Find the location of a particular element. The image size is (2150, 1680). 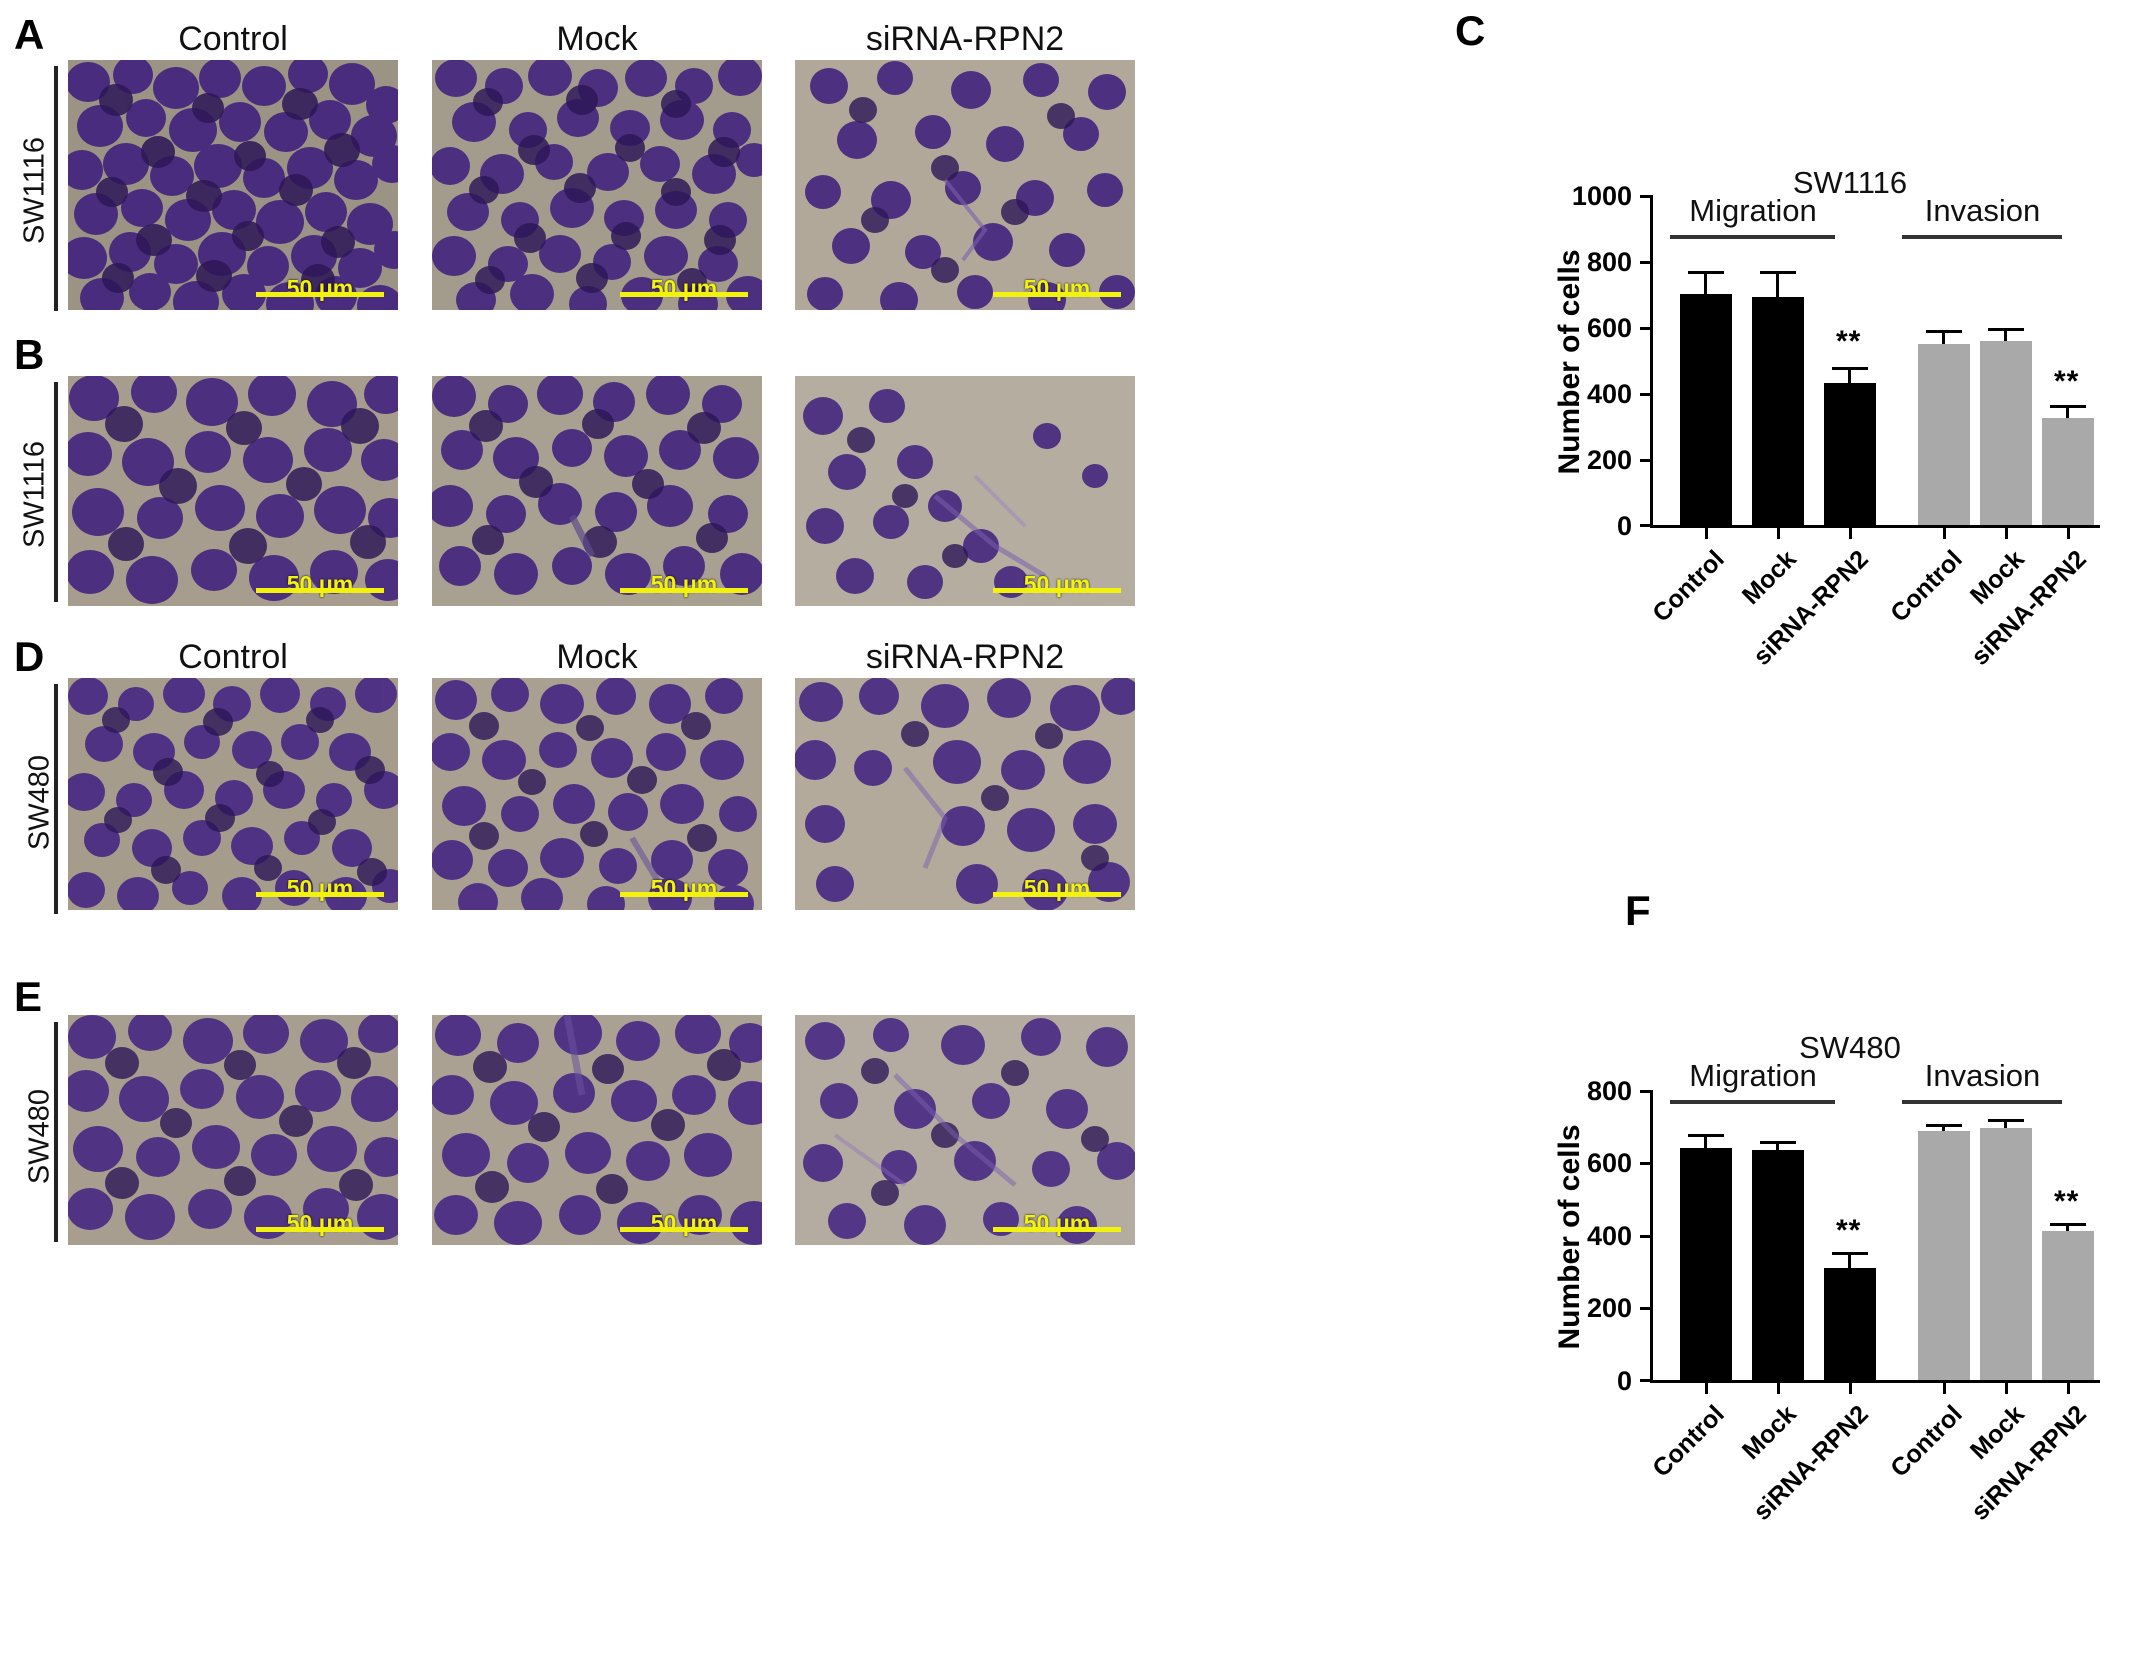

chart-f-errcap-invasion-control is located at coordinates (1944, 1125).